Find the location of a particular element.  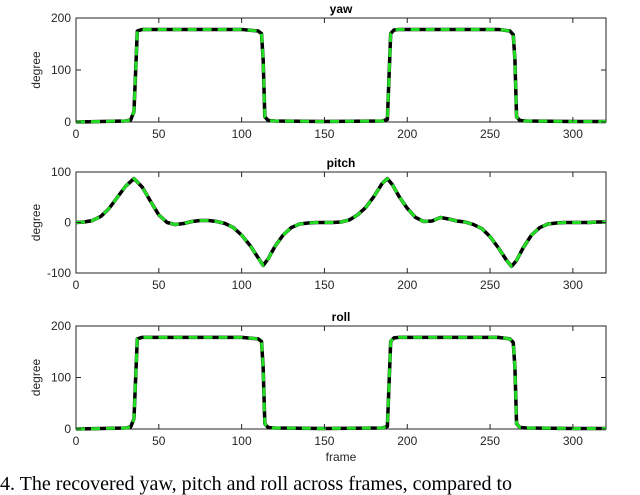

roll-x-tick-label: 250 is located at coordinates (490, 441).